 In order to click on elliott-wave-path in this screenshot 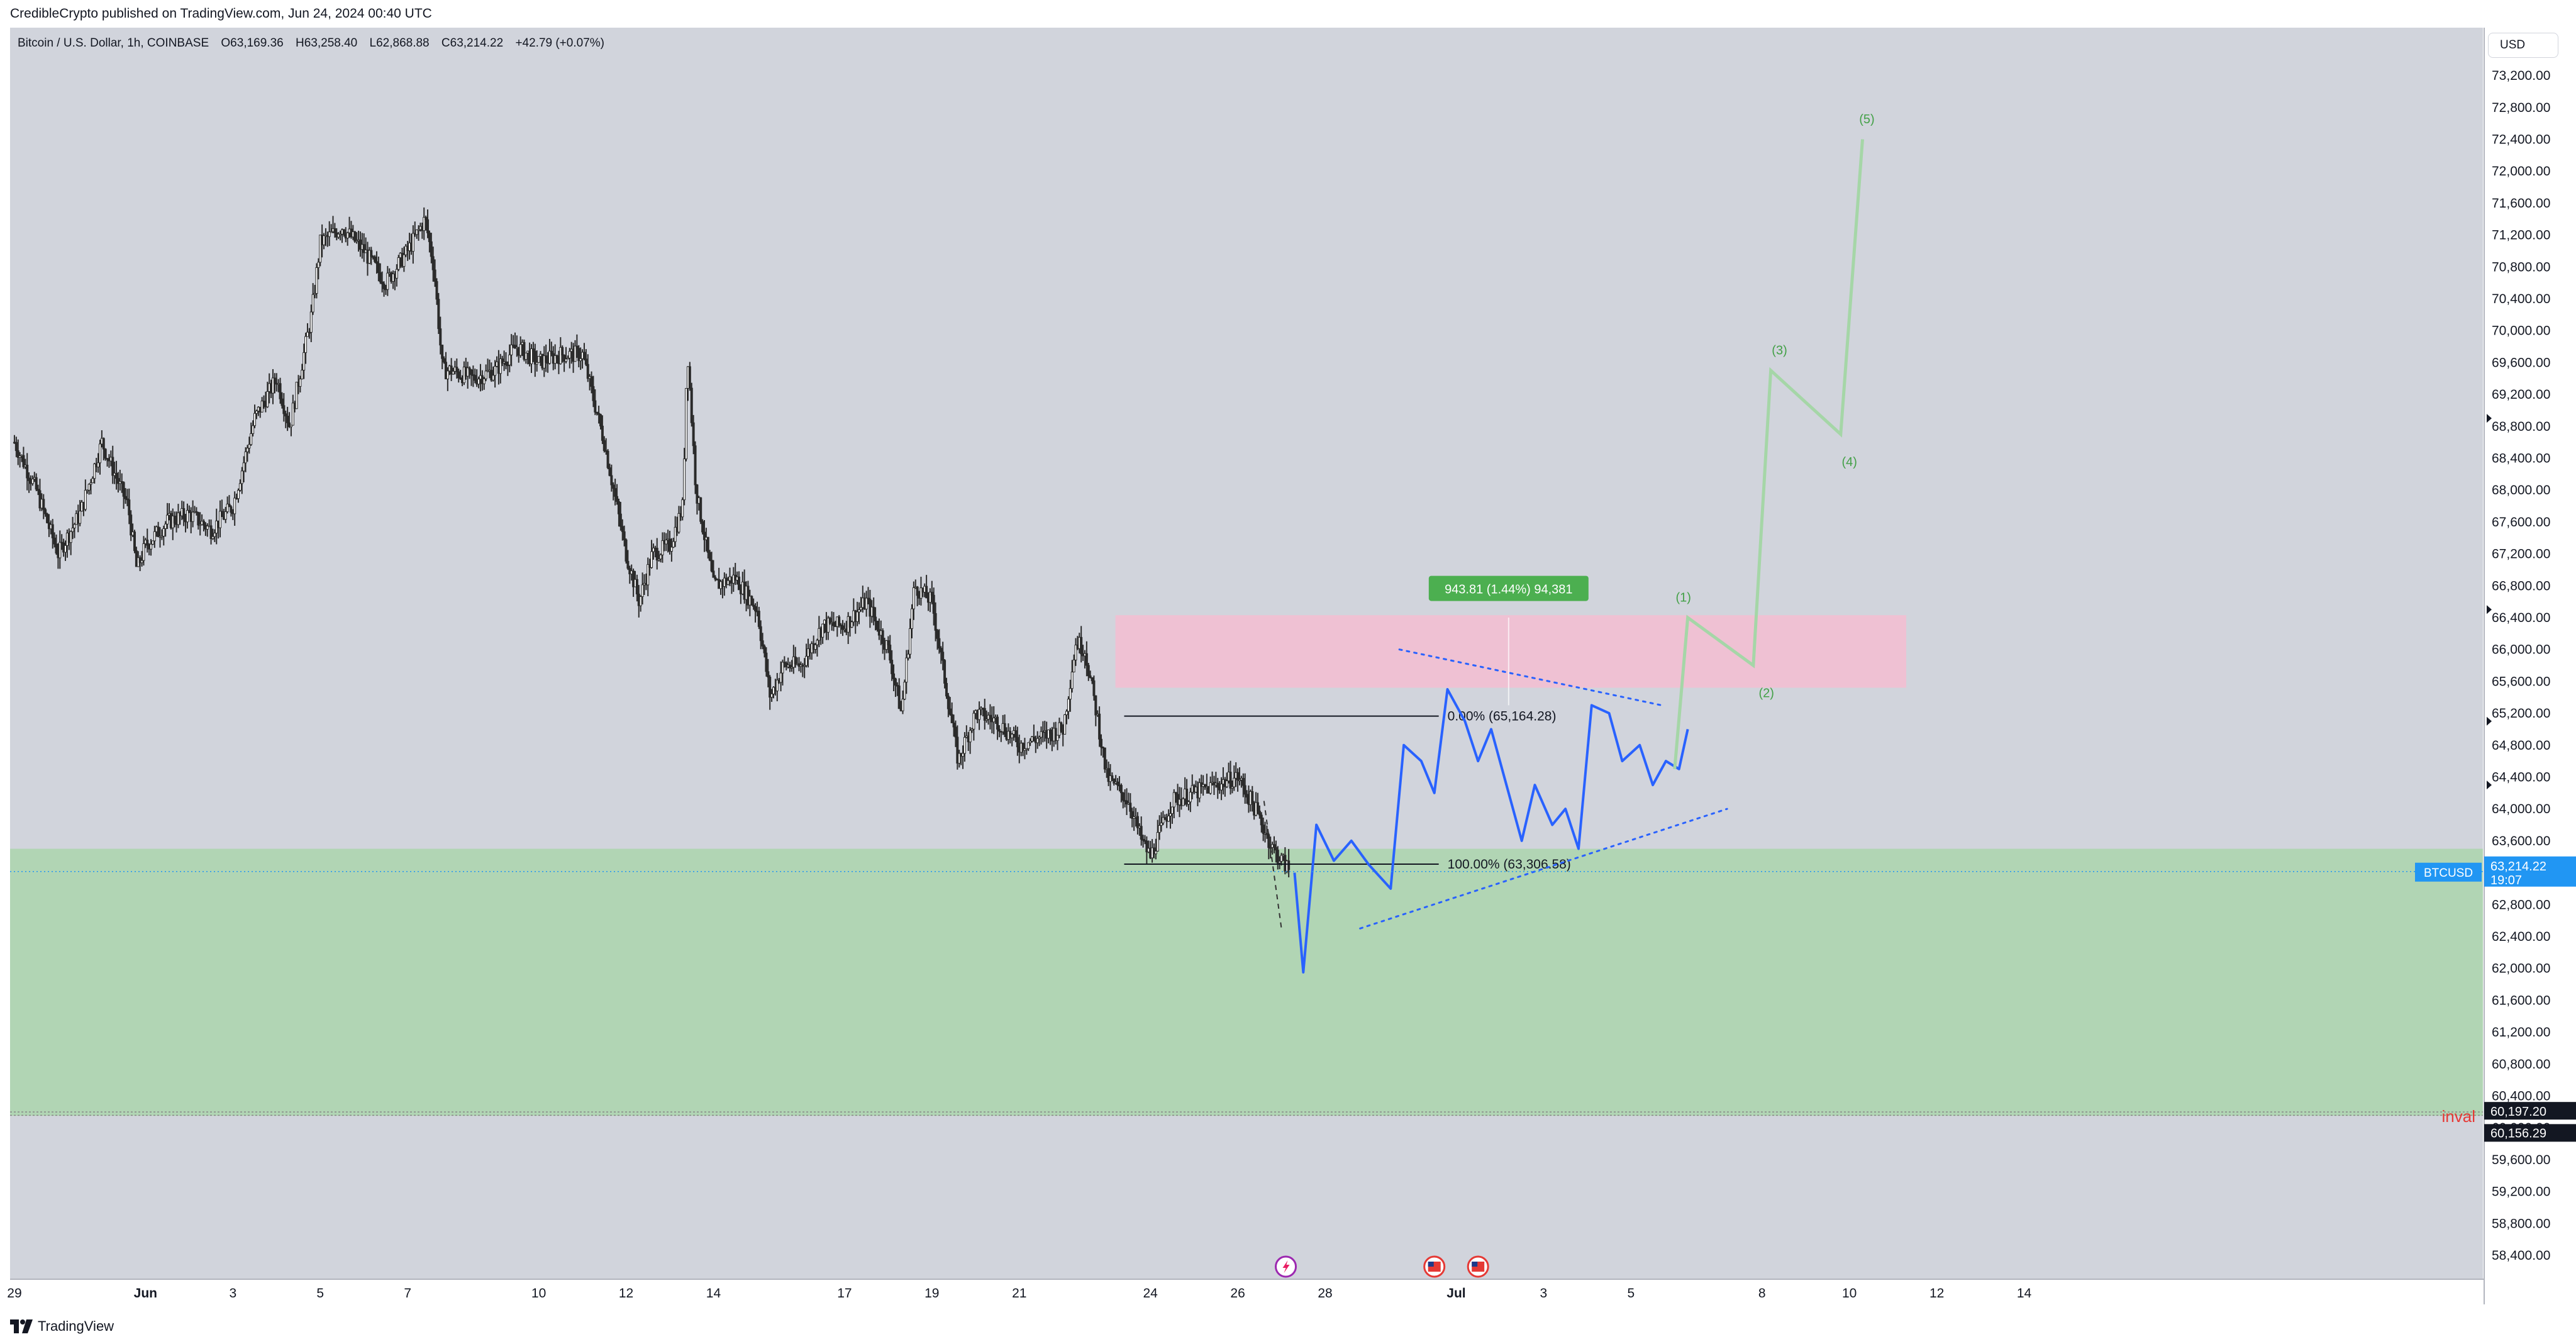, I will do `click(1769, 454)`.